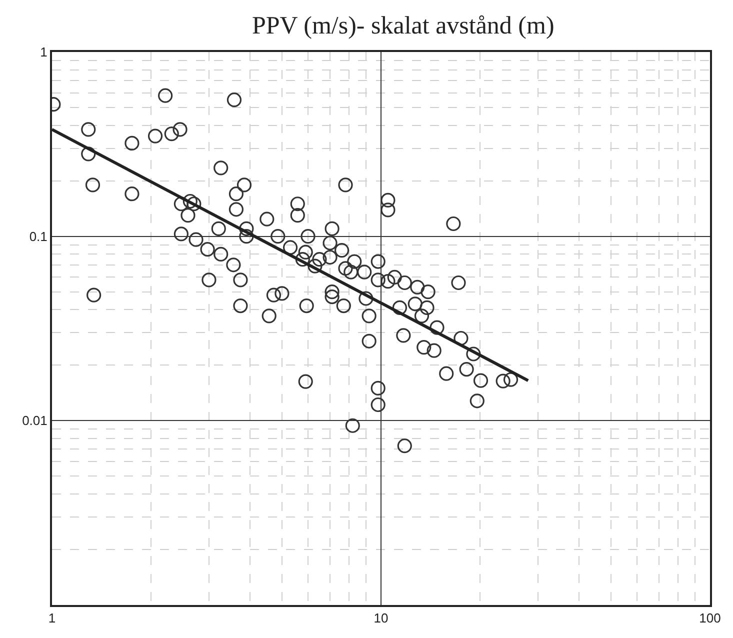  I want to click on y-tick-label: 1, so click(44, 52).